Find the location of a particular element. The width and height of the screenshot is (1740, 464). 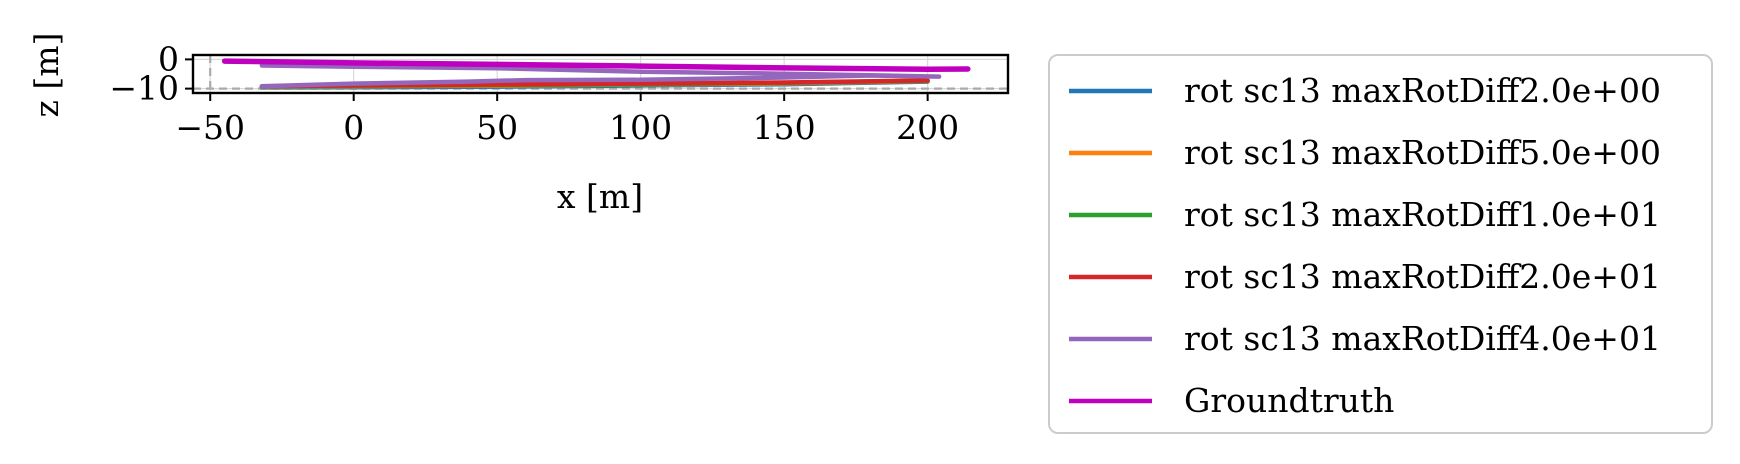

legend-label-4: rot sc13 maxRotDiff2.0e+01 is located at coordinates (1422, 276).